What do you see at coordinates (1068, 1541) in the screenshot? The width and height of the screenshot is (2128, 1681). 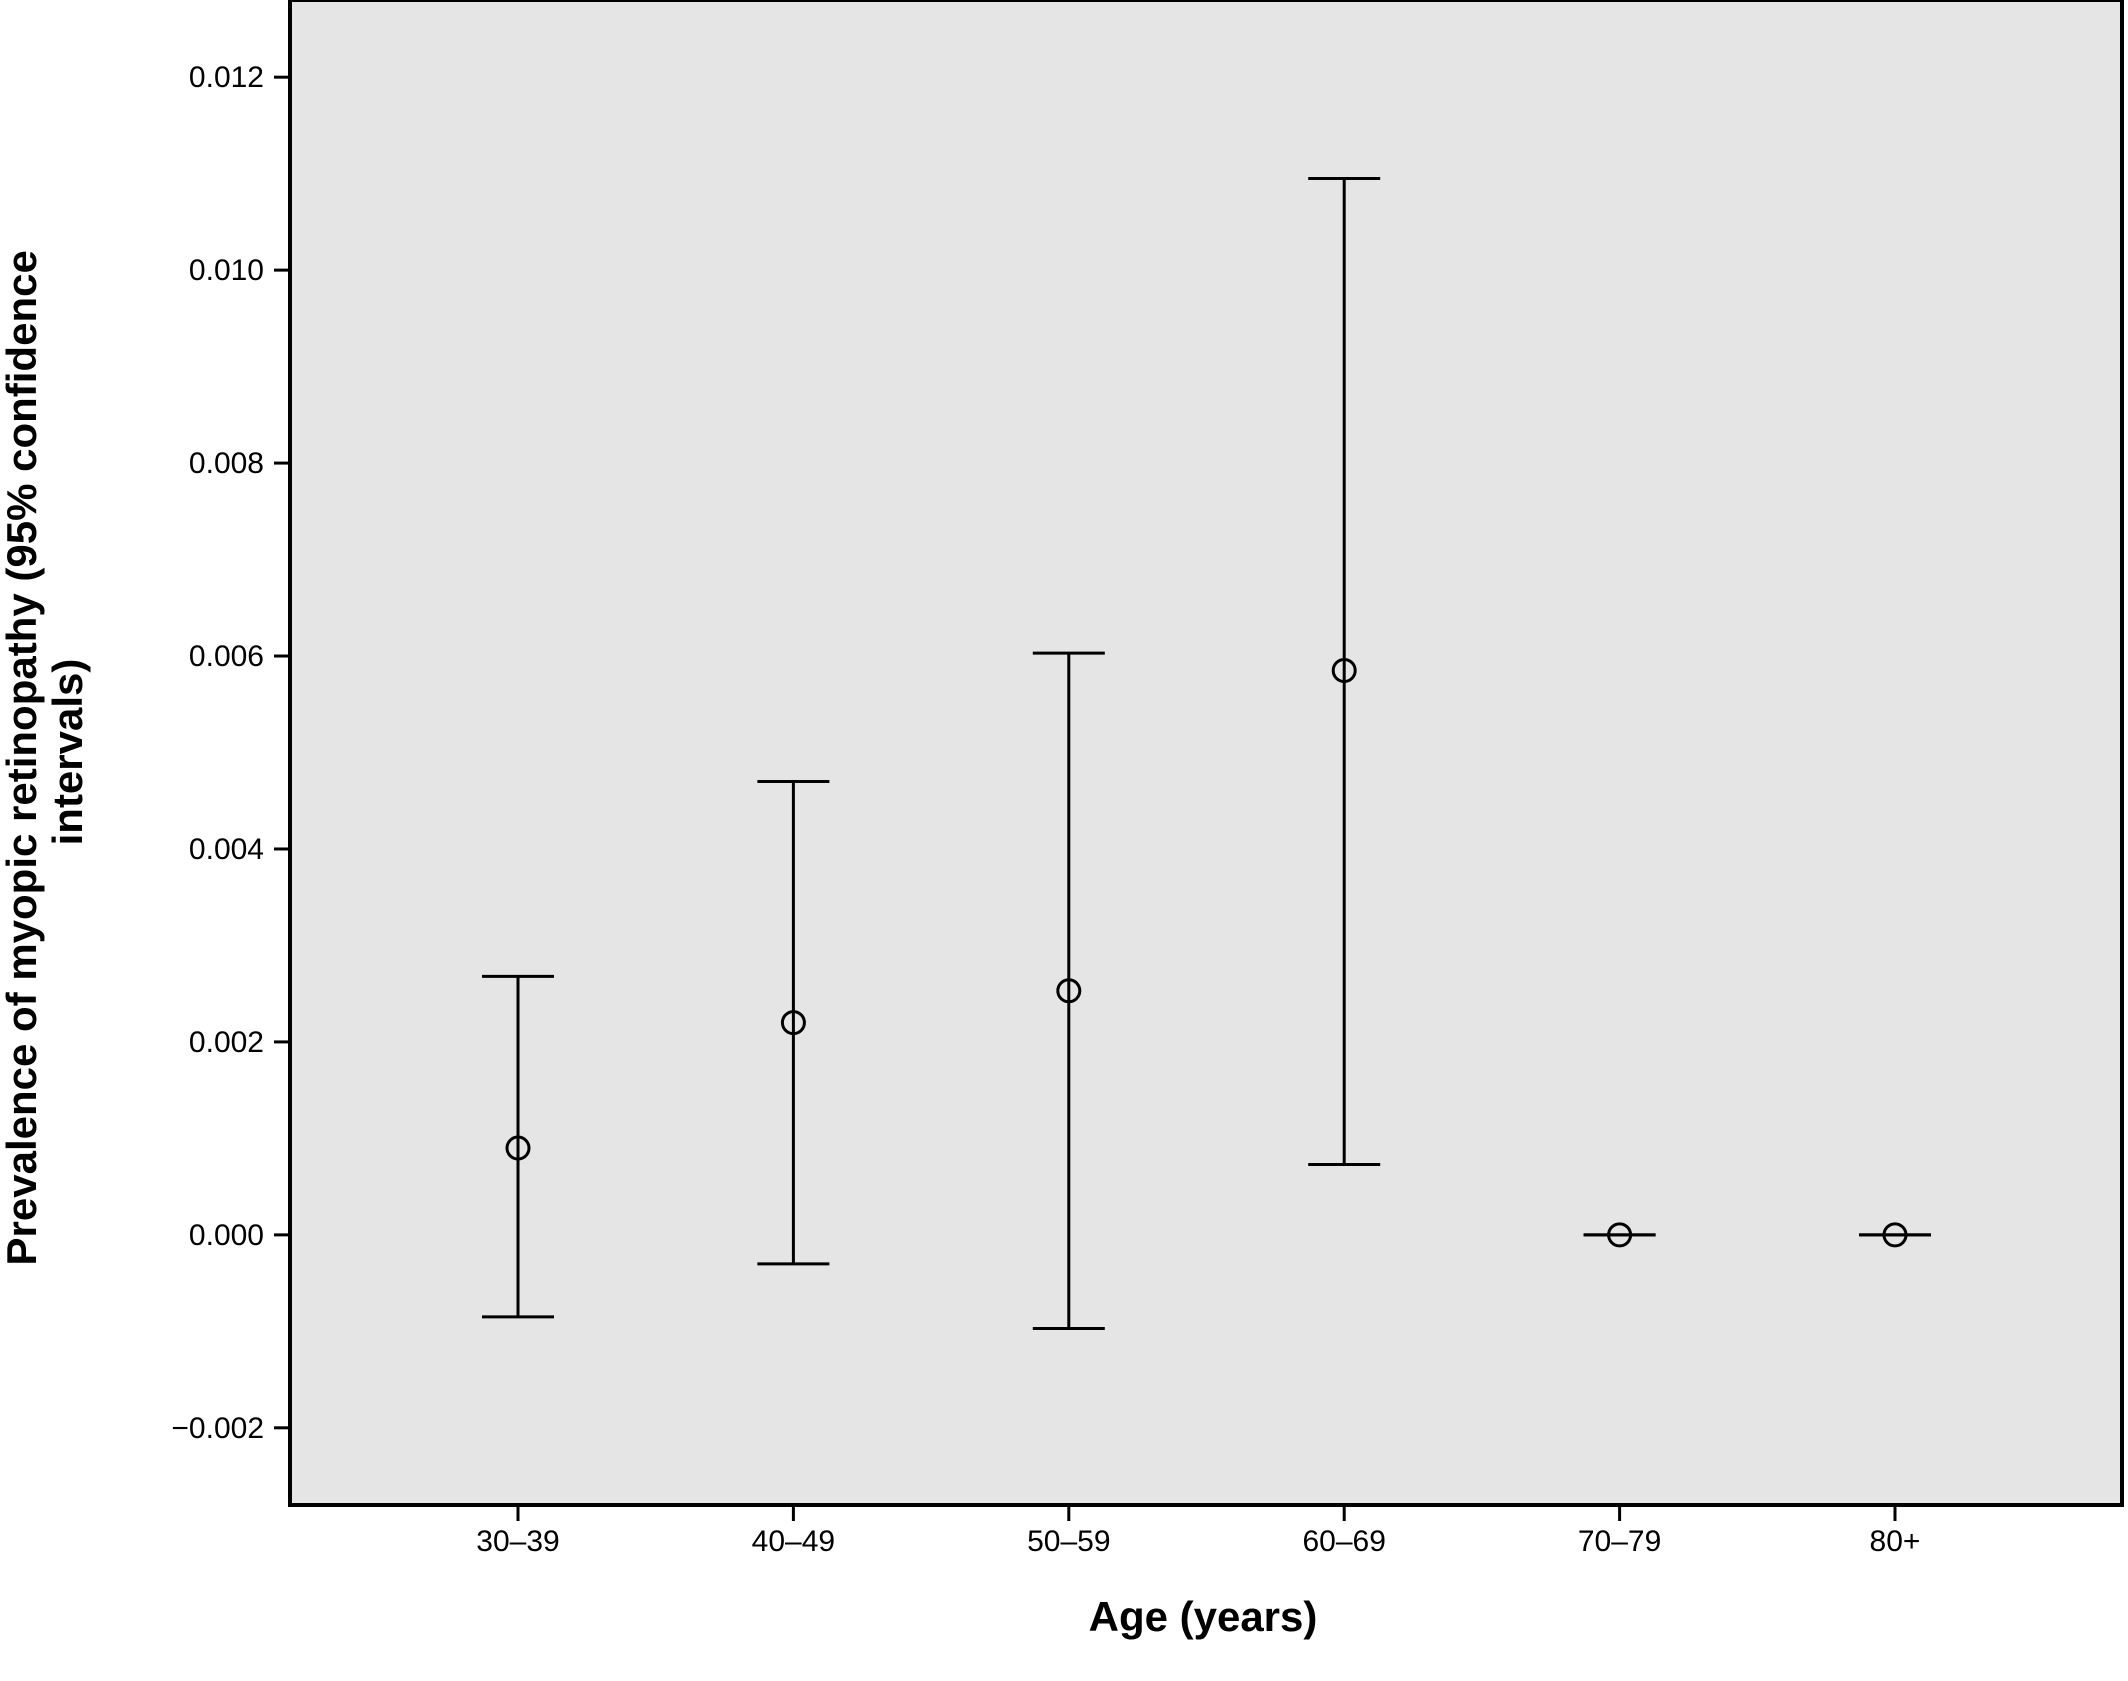 I see `x-tick-label: 50–59` at bounding box center [1068, 1541].